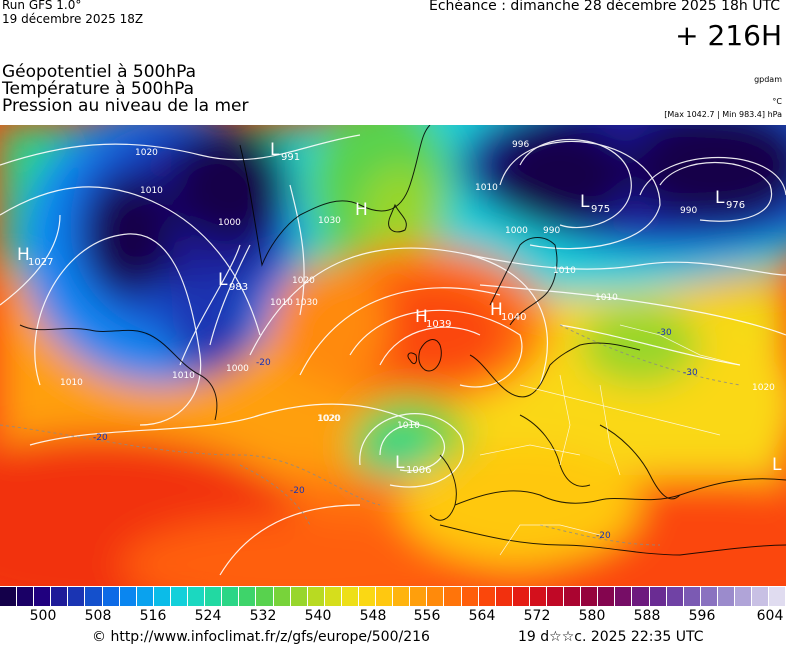 The image size is (786, 648). What do you see at coordinates (611, 637) in the screenshot?
I see `generation-timestamp: 19 d☆☆c. 2025 22:35 UTC` at bounding box center [611, 637].